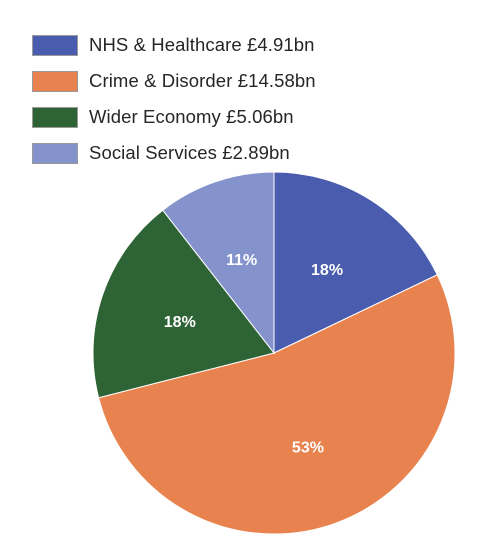  Describe the element at coordinates (308, 448) in the screenshot. I see `pie-label-crime-disorder: 53%` at that location.